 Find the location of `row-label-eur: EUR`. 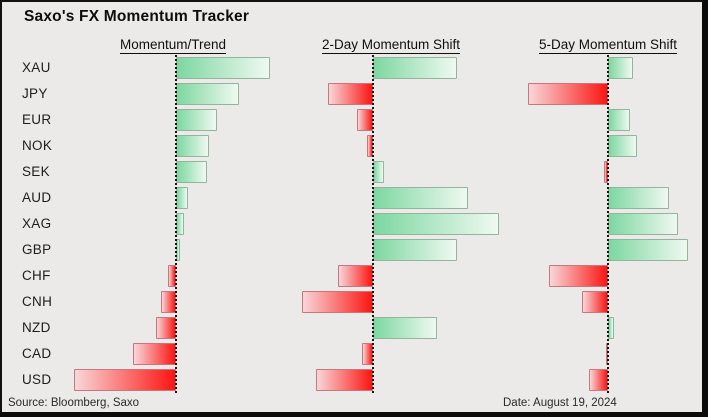

row-label-eur: EUR is located at coordinates (37, 119).